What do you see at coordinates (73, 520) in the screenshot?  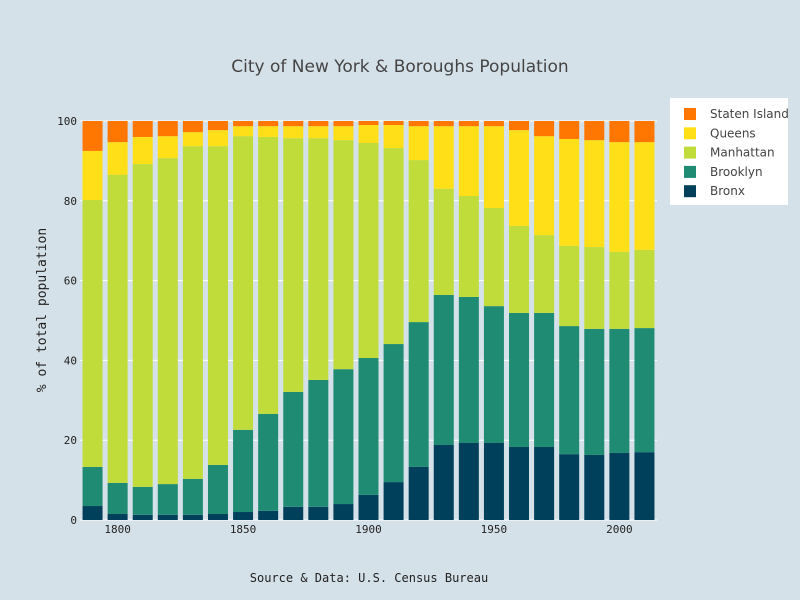 I see `y-tick-label: 0` at bounding box center [73, 520].